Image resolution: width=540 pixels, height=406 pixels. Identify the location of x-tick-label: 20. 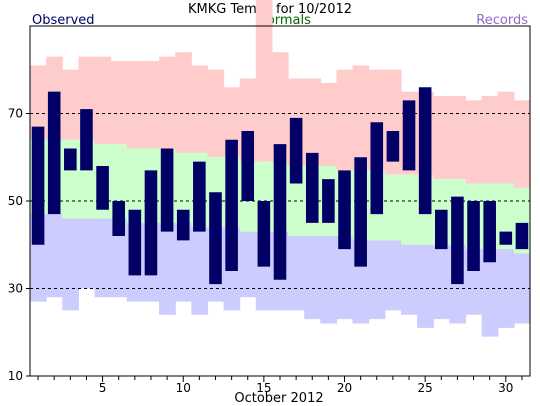
(344, 388).